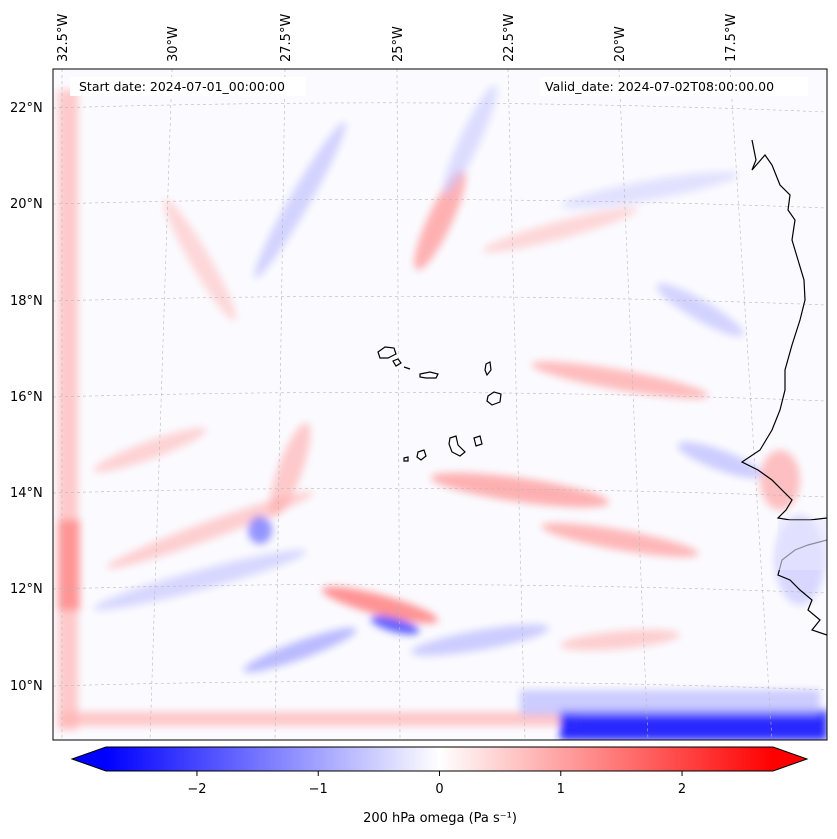 The image size is (837, 839). What do you see at coordinates (196, 789) in the screenshot?
I see `colorbar-tick-label: −2` at bounding box center [196, 789].